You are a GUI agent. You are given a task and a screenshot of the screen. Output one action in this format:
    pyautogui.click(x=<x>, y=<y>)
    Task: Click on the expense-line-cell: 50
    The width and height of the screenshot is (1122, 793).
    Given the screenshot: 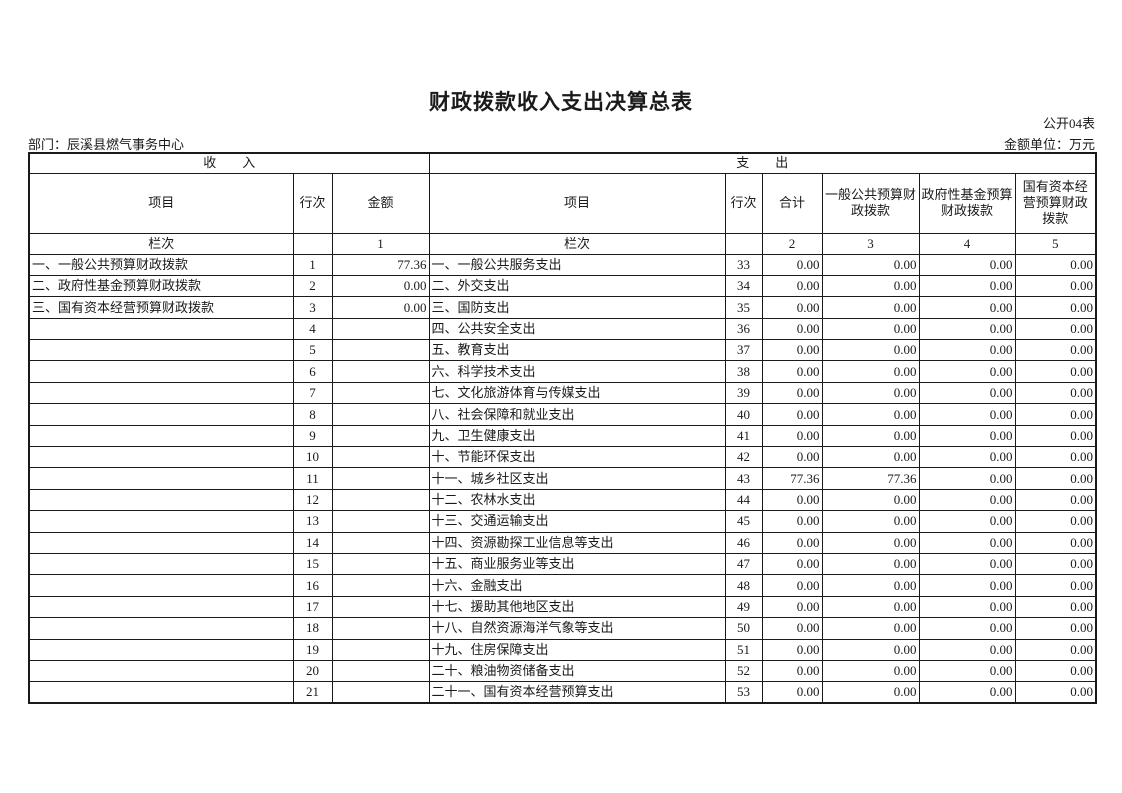 What is the action you would take?
    pyautogui.click(x=743, y=628)
    